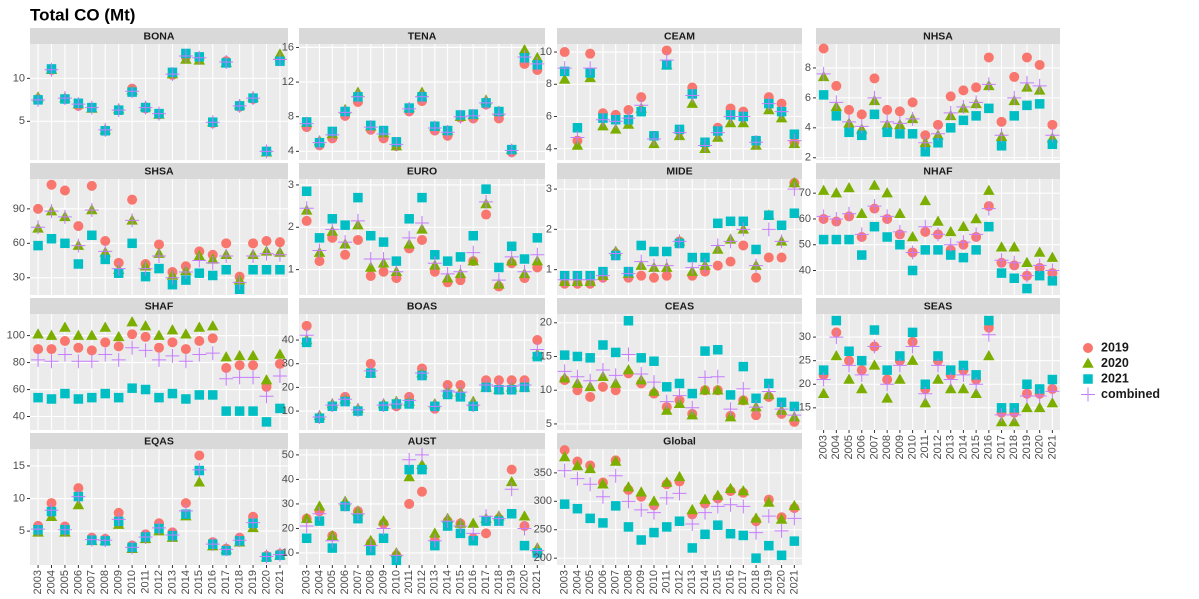 Image resolution: width=1199 pixels, height=599 pixels. Describe the element at coordinates (226, 582) in the screenshot. I see `x-tick-label: 2017` at that location.